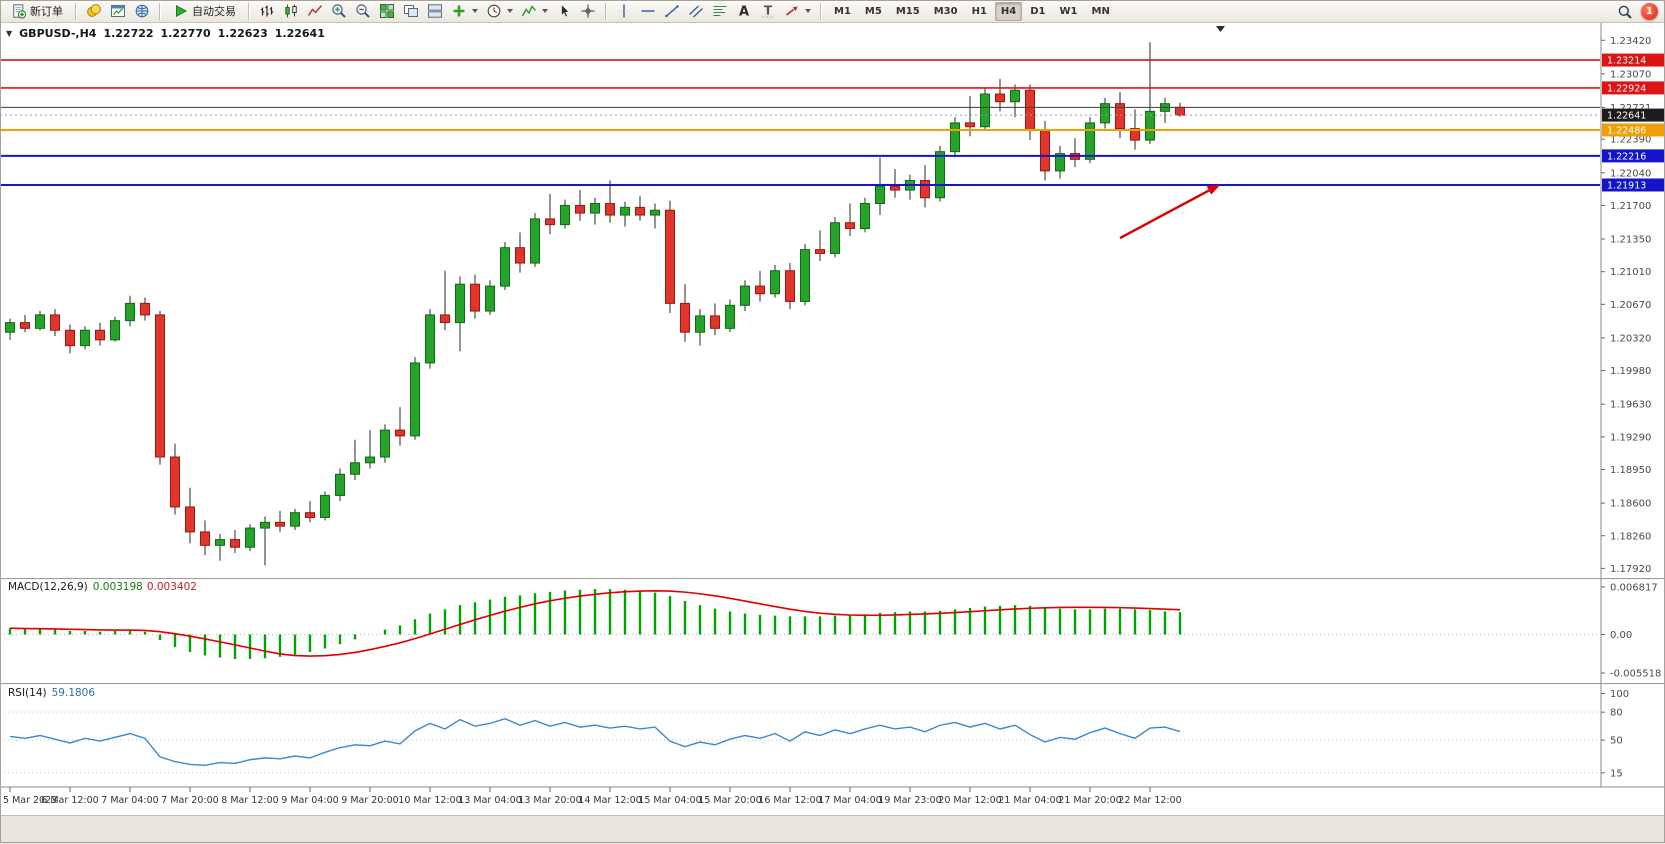 This screenshot has height=844, width=1665. Describe the element at coordinates (1101, 11) in the screenshot. I see `timeframe-mn-button: MN` at that location.